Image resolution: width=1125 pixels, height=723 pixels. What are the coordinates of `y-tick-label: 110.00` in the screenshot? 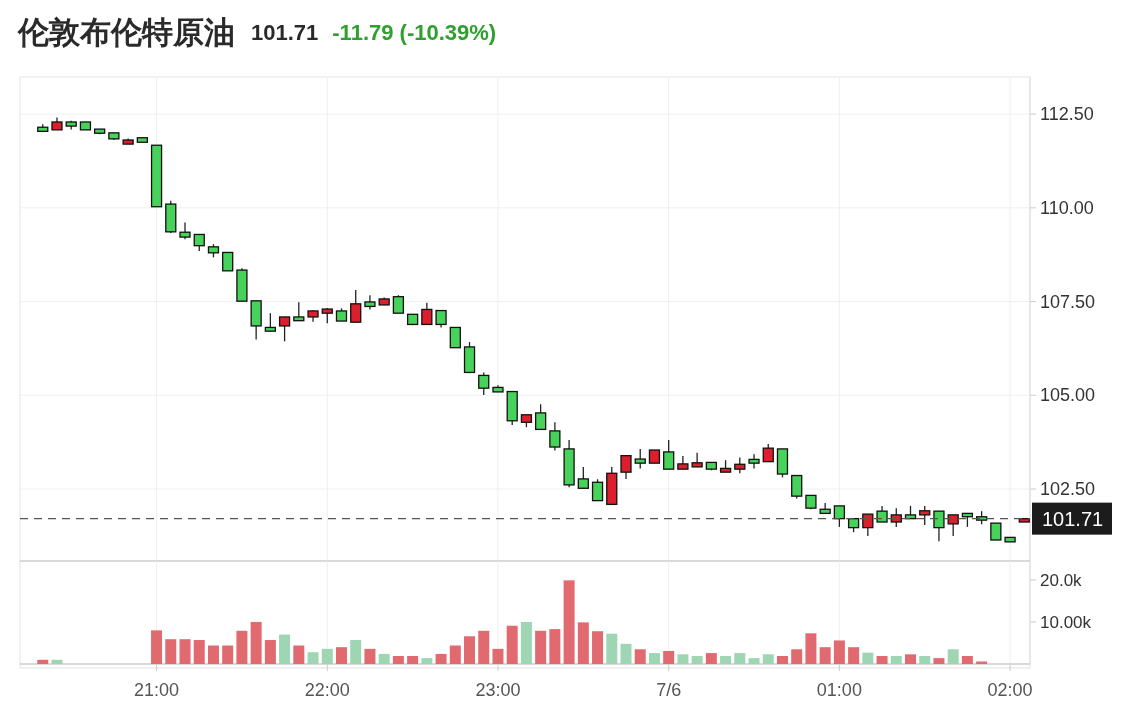 It's located at (1067, 207).